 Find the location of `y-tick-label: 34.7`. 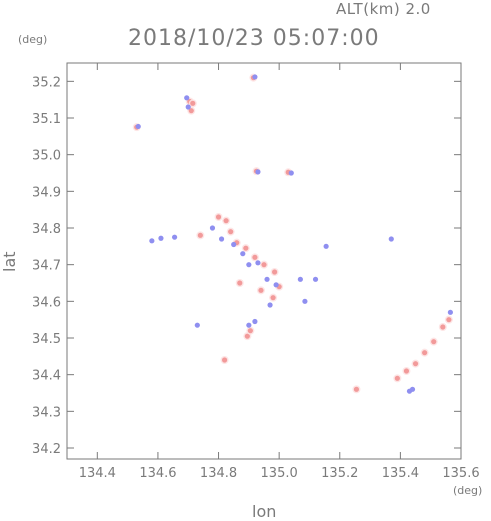

y-tick-label: 34.7 is located at coordinates (46, 266).